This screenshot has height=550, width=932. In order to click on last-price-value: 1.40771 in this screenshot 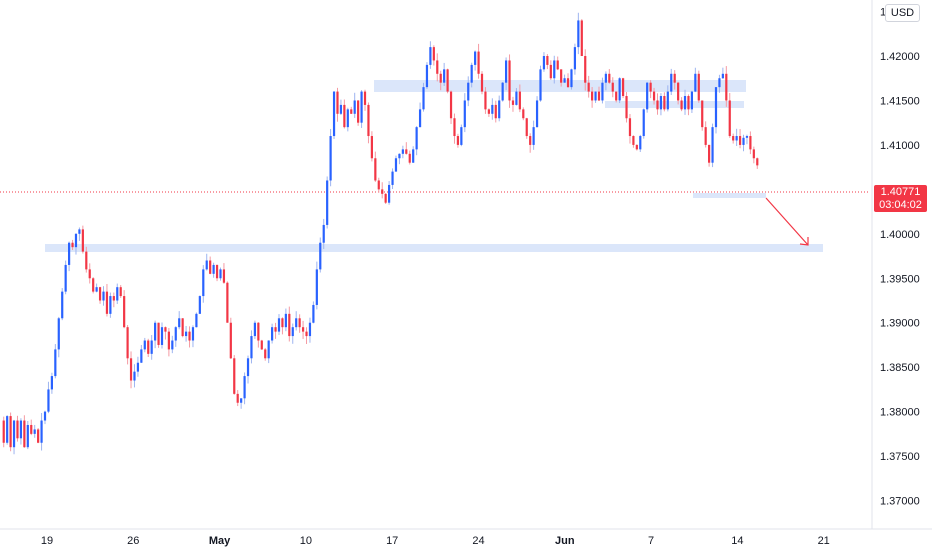, I will do `click(900, 192)`.